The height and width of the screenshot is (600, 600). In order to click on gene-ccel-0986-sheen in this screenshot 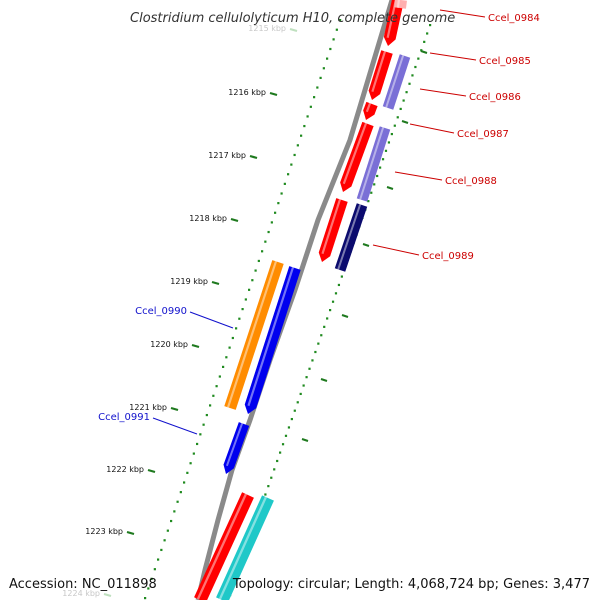, I will do `click(395, 81)`.